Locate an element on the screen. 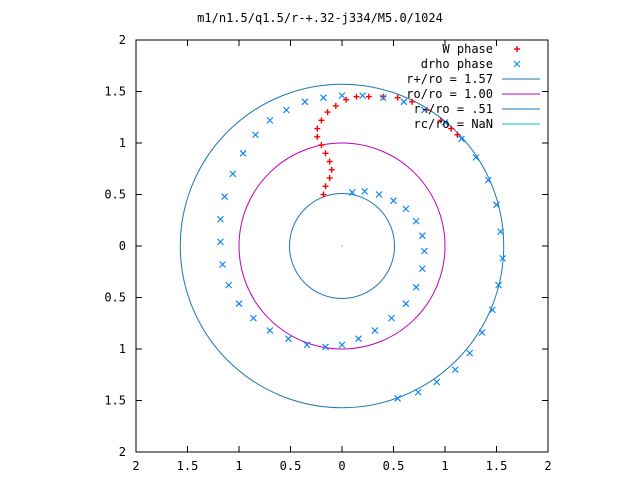 The height and width of the screenshot is (480, 640). y-tick-label: 0.5 is located at coordinates (115, 195).